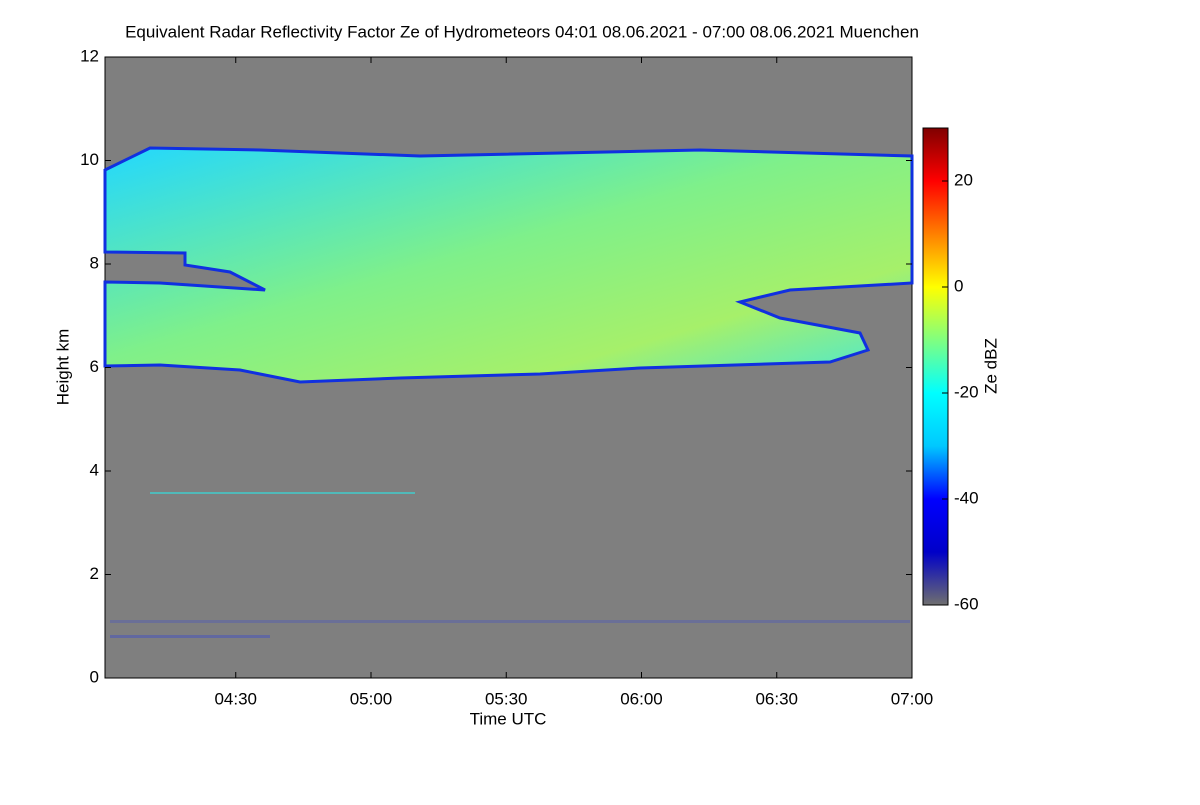 The height and width of the screenshot is (805, 1200). Describe the element at coordinates (776, 698) in the screenshot. I see `x-tick-label: 06:30` at that location.